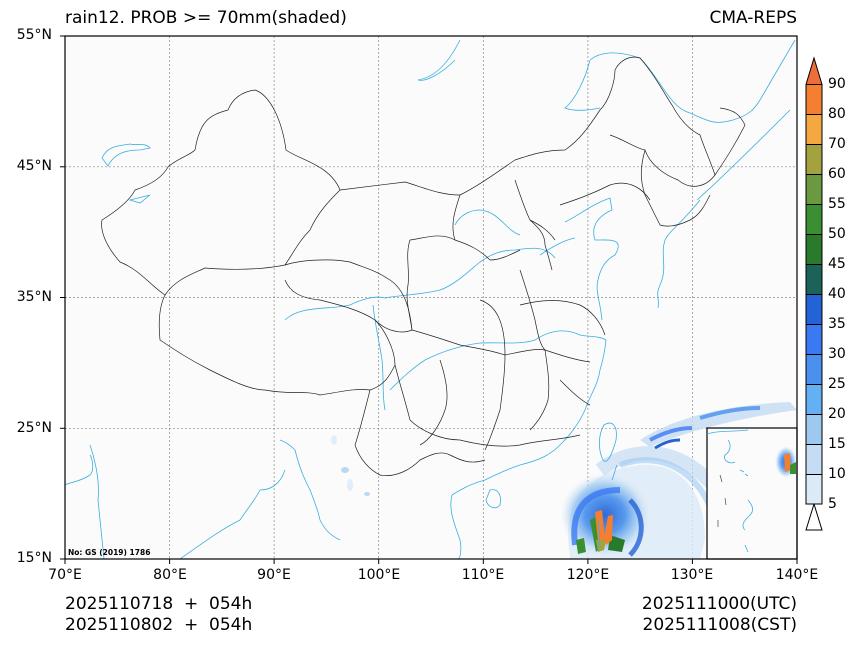  What do you see at coordinates (692, 575) in the screenshot?
I see `lon-label-130: 130°E` at bounding box center [692, 575].